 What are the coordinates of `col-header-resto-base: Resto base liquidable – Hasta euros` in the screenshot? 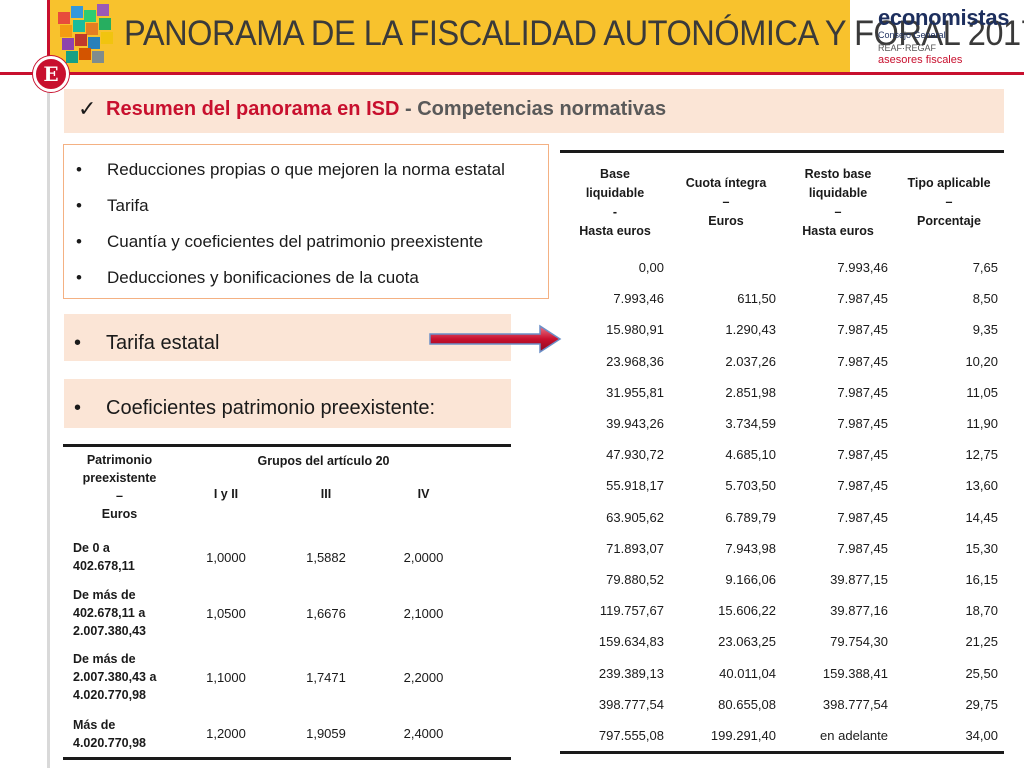 It's located at (838, 202).